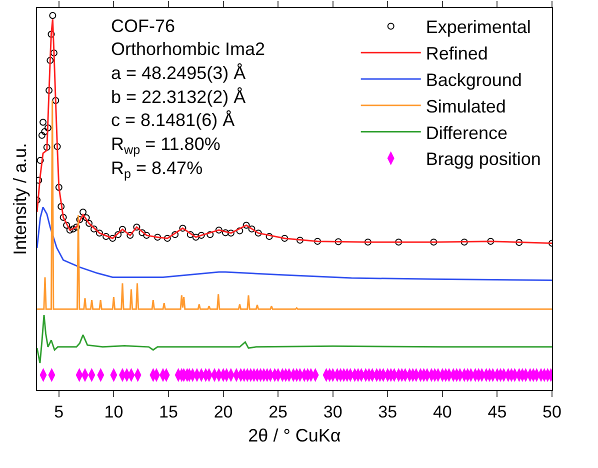  What do you see at coordinates (294, 436) in the screenshot?
I see `x-axis-title: 2θ / ° CuKα` at bounding box center [294, 436].